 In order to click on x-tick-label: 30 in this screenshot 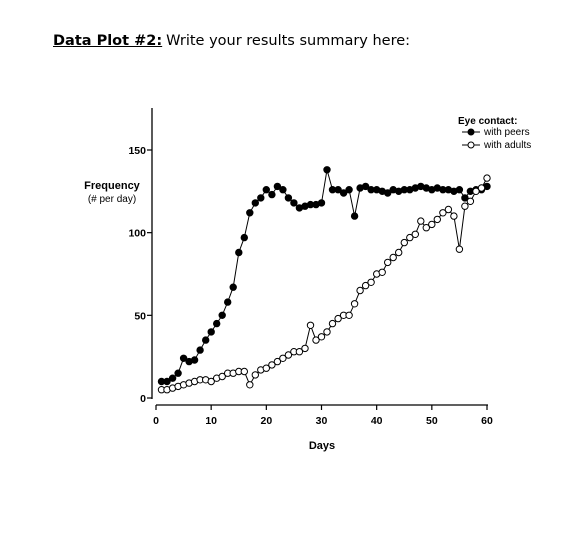, I will do `click(322, 421)`.